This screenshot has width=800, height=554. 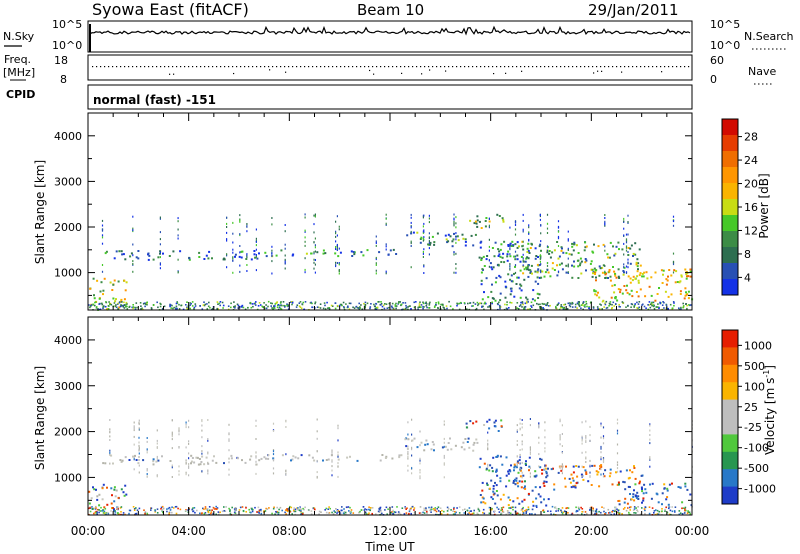 What do you see at coordinates (490, 531) in the screenshot?
I see `x-tick-label: 16:00` at bounding box center [490, 531].